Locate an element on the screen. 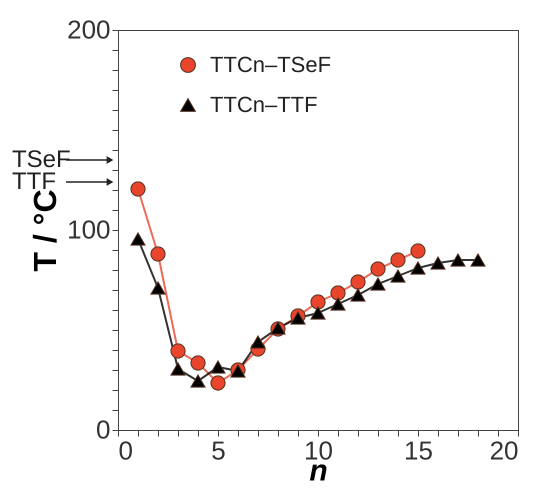 The width and height of the screenshot is (544, 492). legend-label: TTCn–TTF is located at coordinates (264, 104).